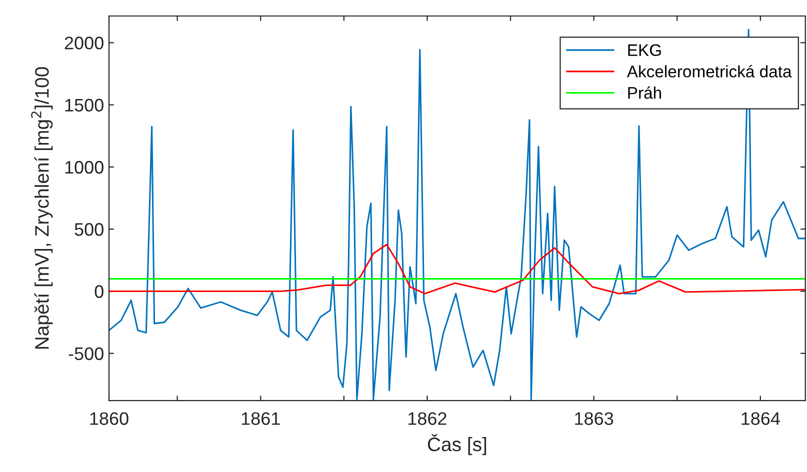  What do you see at coordinates (84, 105) in the screenshot?
I see `y-tick-label: 1500` at bounding box center [84, 105].